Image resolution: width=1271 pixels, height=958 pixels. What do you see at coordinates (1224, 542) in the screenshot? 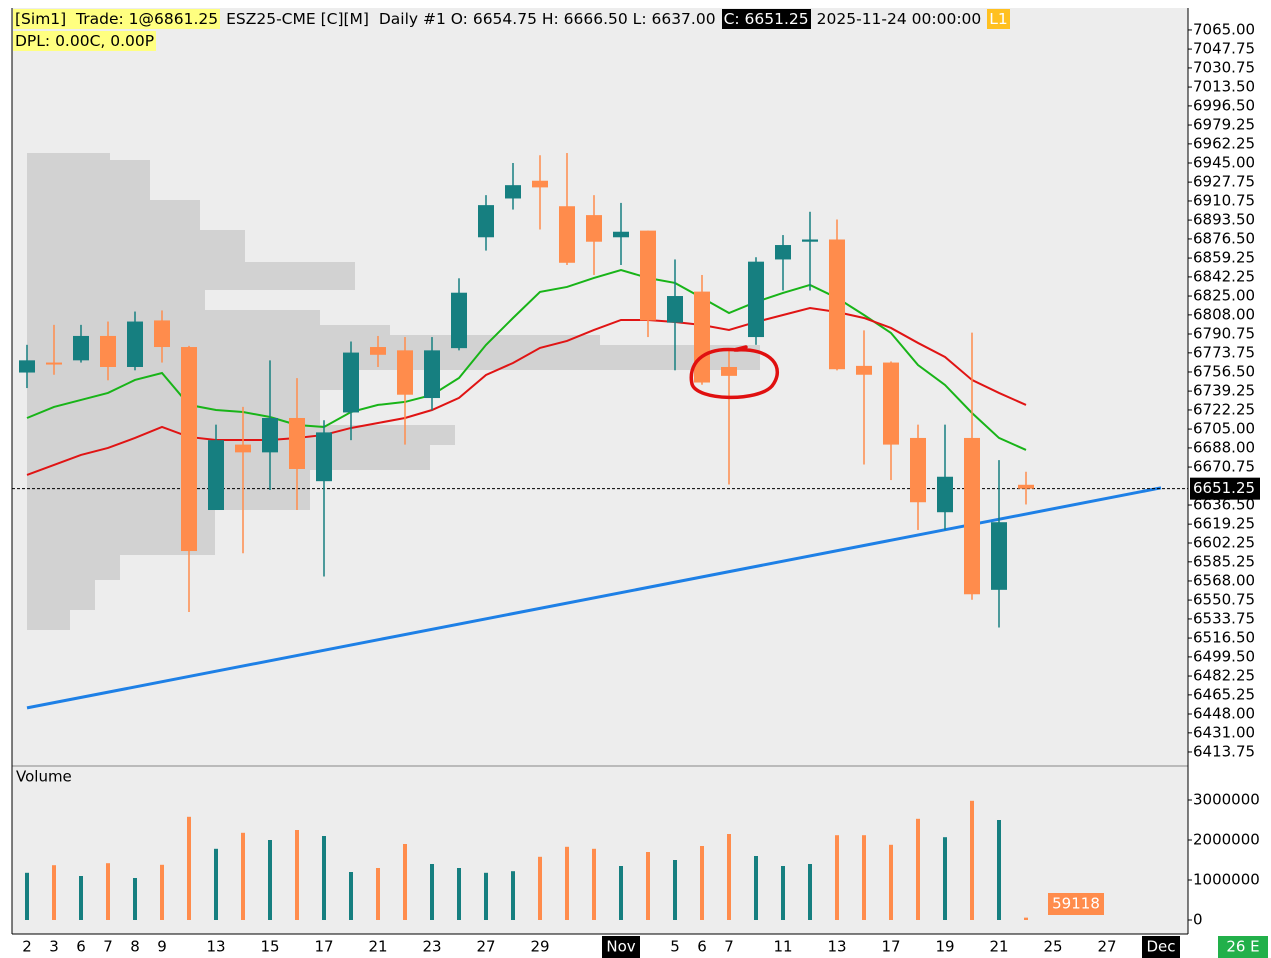
I see `y-tick-label: 6602.25` at bounding box center [1224, 542].